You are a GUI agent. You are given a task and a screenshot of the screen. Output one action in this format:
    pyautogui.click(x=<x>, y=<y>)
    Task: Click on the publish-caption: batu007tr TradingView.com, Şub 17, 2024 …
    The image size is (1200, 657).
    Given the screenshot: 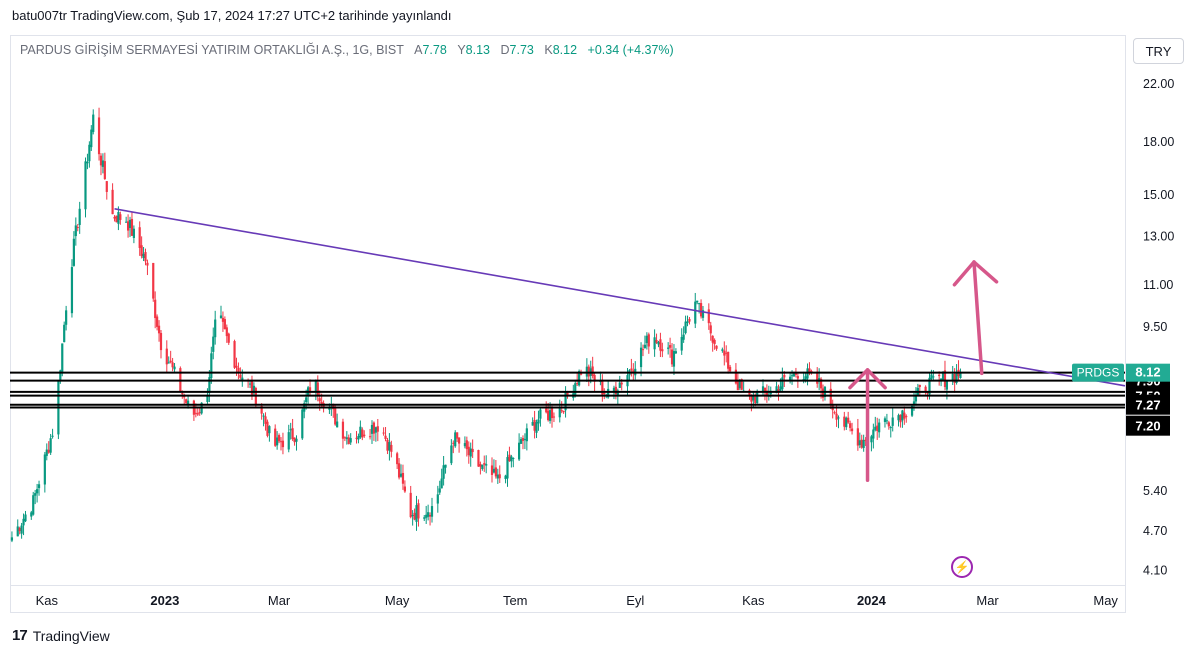 What is the action you would take?
    pyautogui.click(x=232, y=15)
    